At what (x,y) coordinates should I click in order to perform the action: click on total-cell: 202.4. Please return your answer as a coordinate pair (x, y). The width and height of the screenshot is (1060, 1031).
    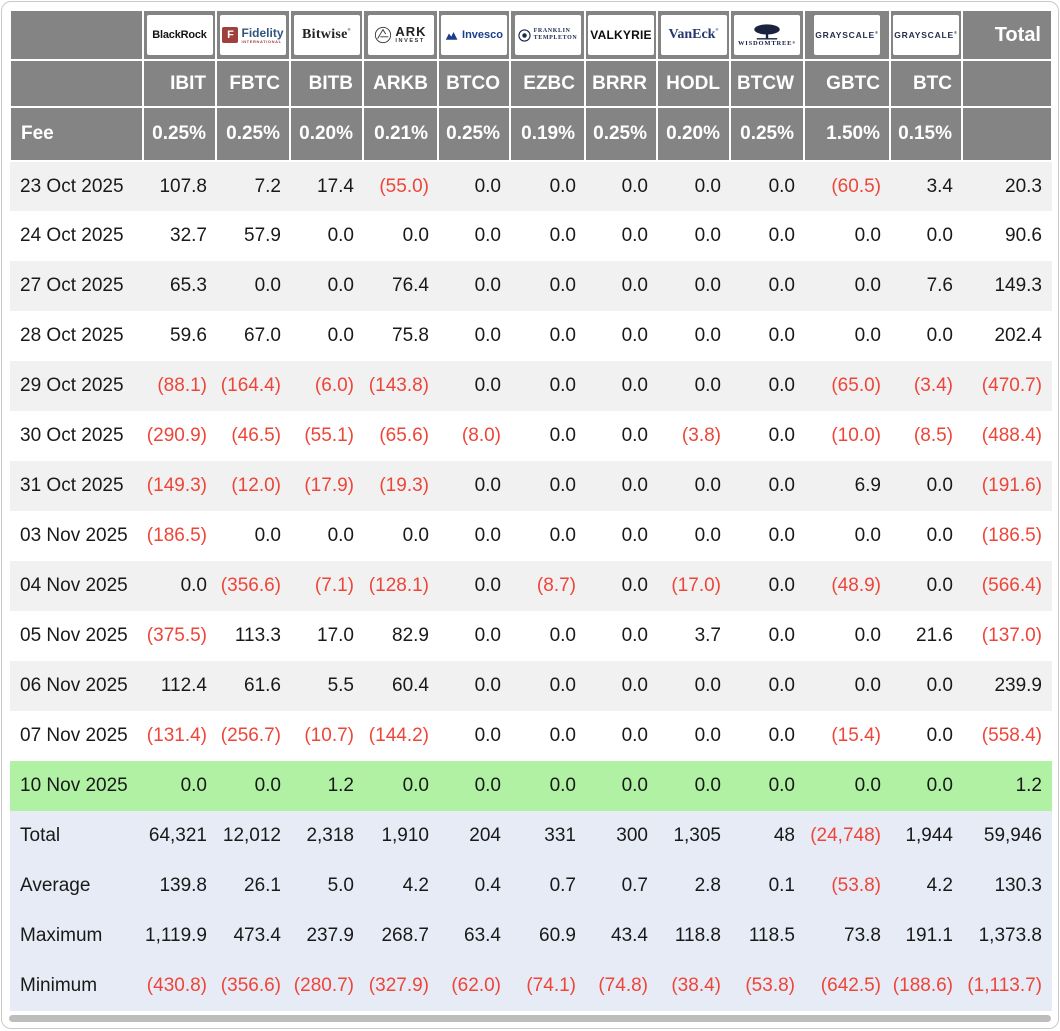
    Looking at the image, I should click on (1018, 335).